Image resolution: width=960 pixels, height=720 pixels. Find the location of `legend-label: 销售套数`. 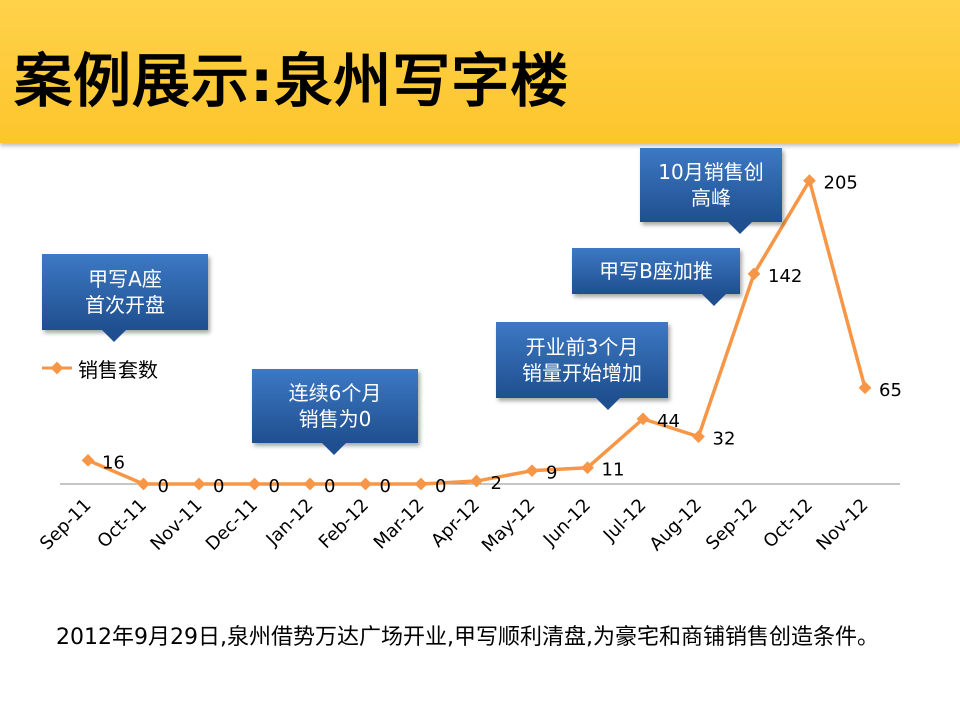

legend-label: 销售套数 is located at coordinates (118, 369).